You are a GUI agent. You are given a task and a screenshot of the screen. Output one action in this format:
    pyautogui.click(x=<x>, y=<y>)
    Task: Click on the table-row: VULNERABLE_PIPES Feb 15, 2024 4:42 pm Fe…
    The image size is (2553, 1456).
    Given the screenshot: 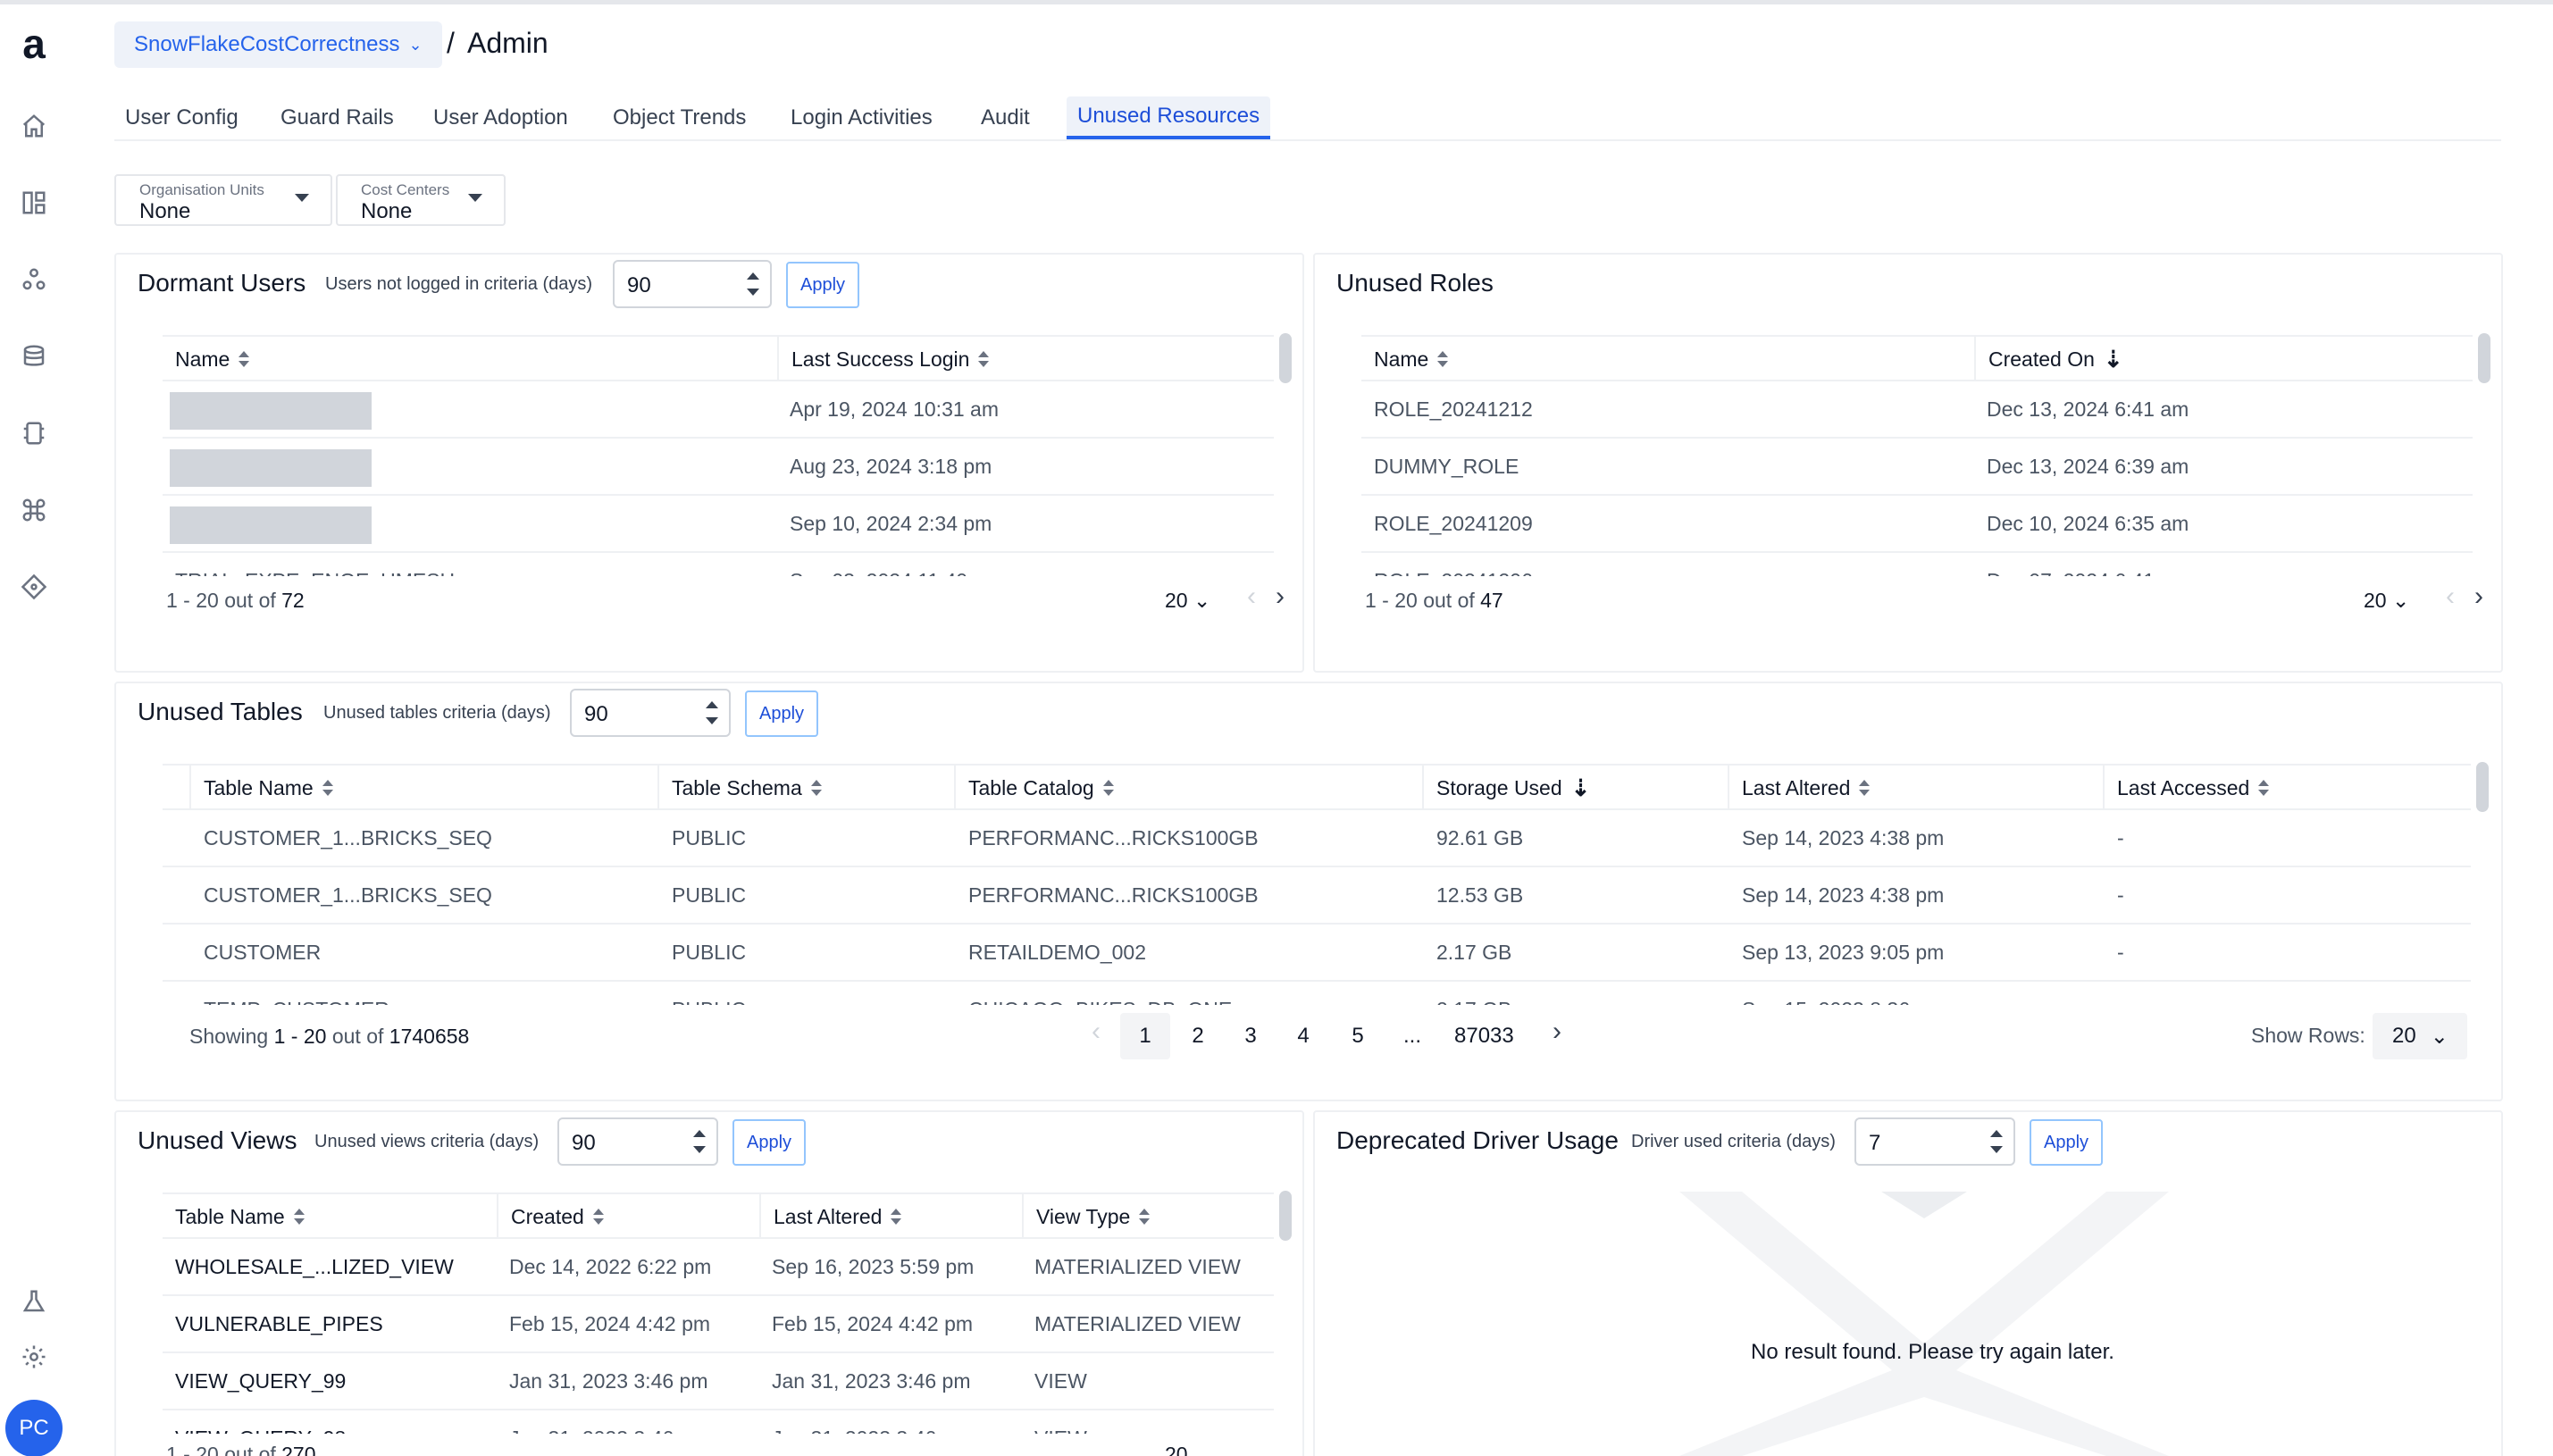 What is the action you would take?
    pyautogui.click(x=719, y=1324)
    